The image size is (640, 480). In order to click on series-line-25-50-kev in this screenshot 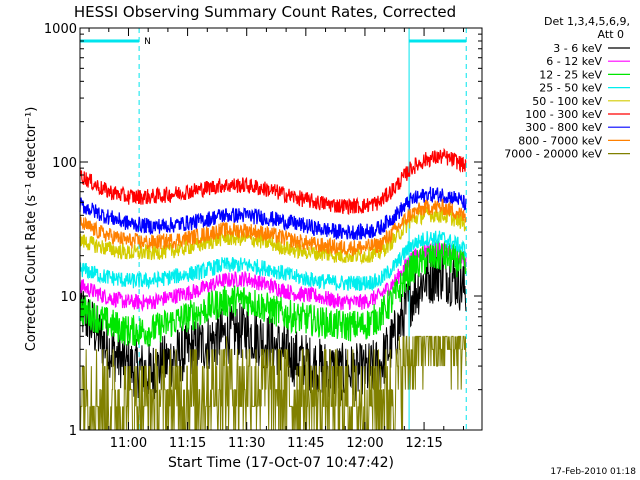, I will do `click(273, 261)`.